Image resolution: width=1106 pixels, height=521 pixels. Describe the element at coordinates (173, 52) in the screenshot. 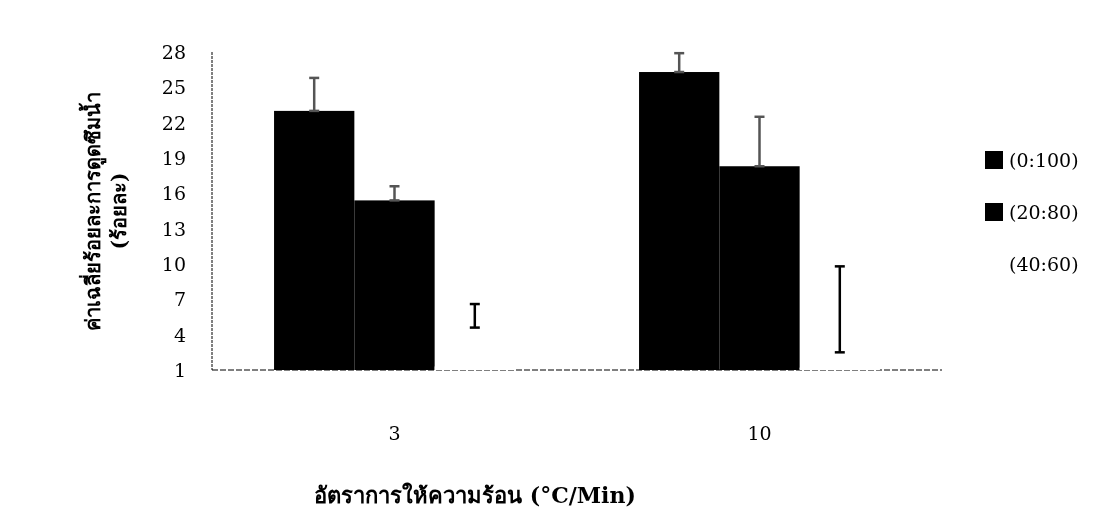

I see `y-tick-label: 28` at that location.